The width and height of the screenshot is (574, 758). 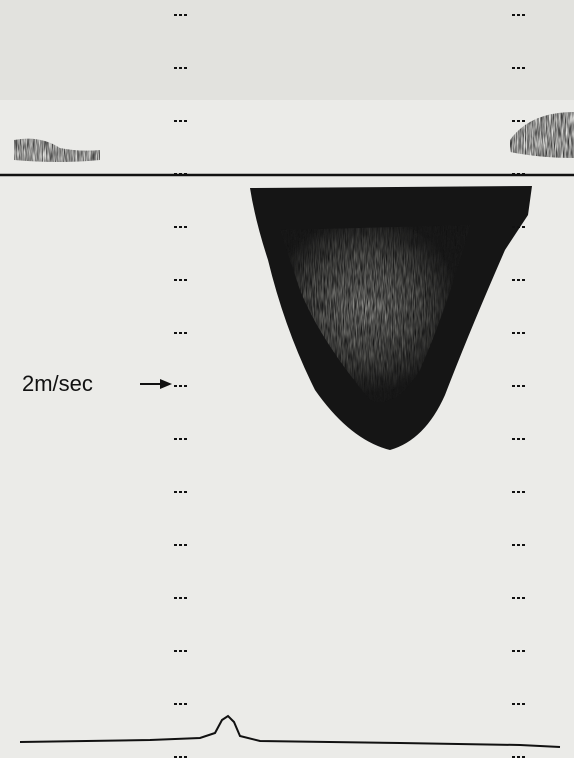 What do you see at coordinates (375, 313) in the screenshot?
I see `doppler-core` at bounding box center [375, 313].